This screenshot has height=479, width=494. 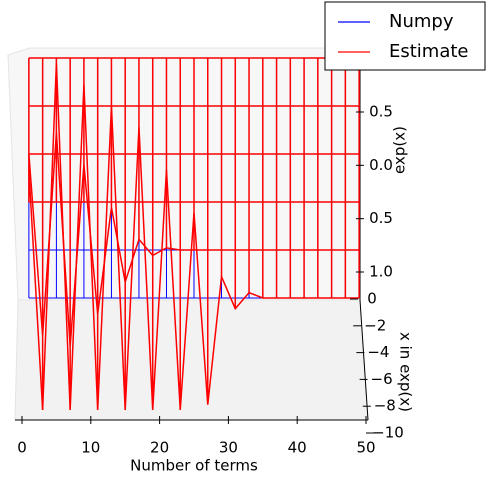 What do you see at coordinates (378, 352) in the screenshot?
I see `y-tick-label: −4` at bounding box center [378, 352].